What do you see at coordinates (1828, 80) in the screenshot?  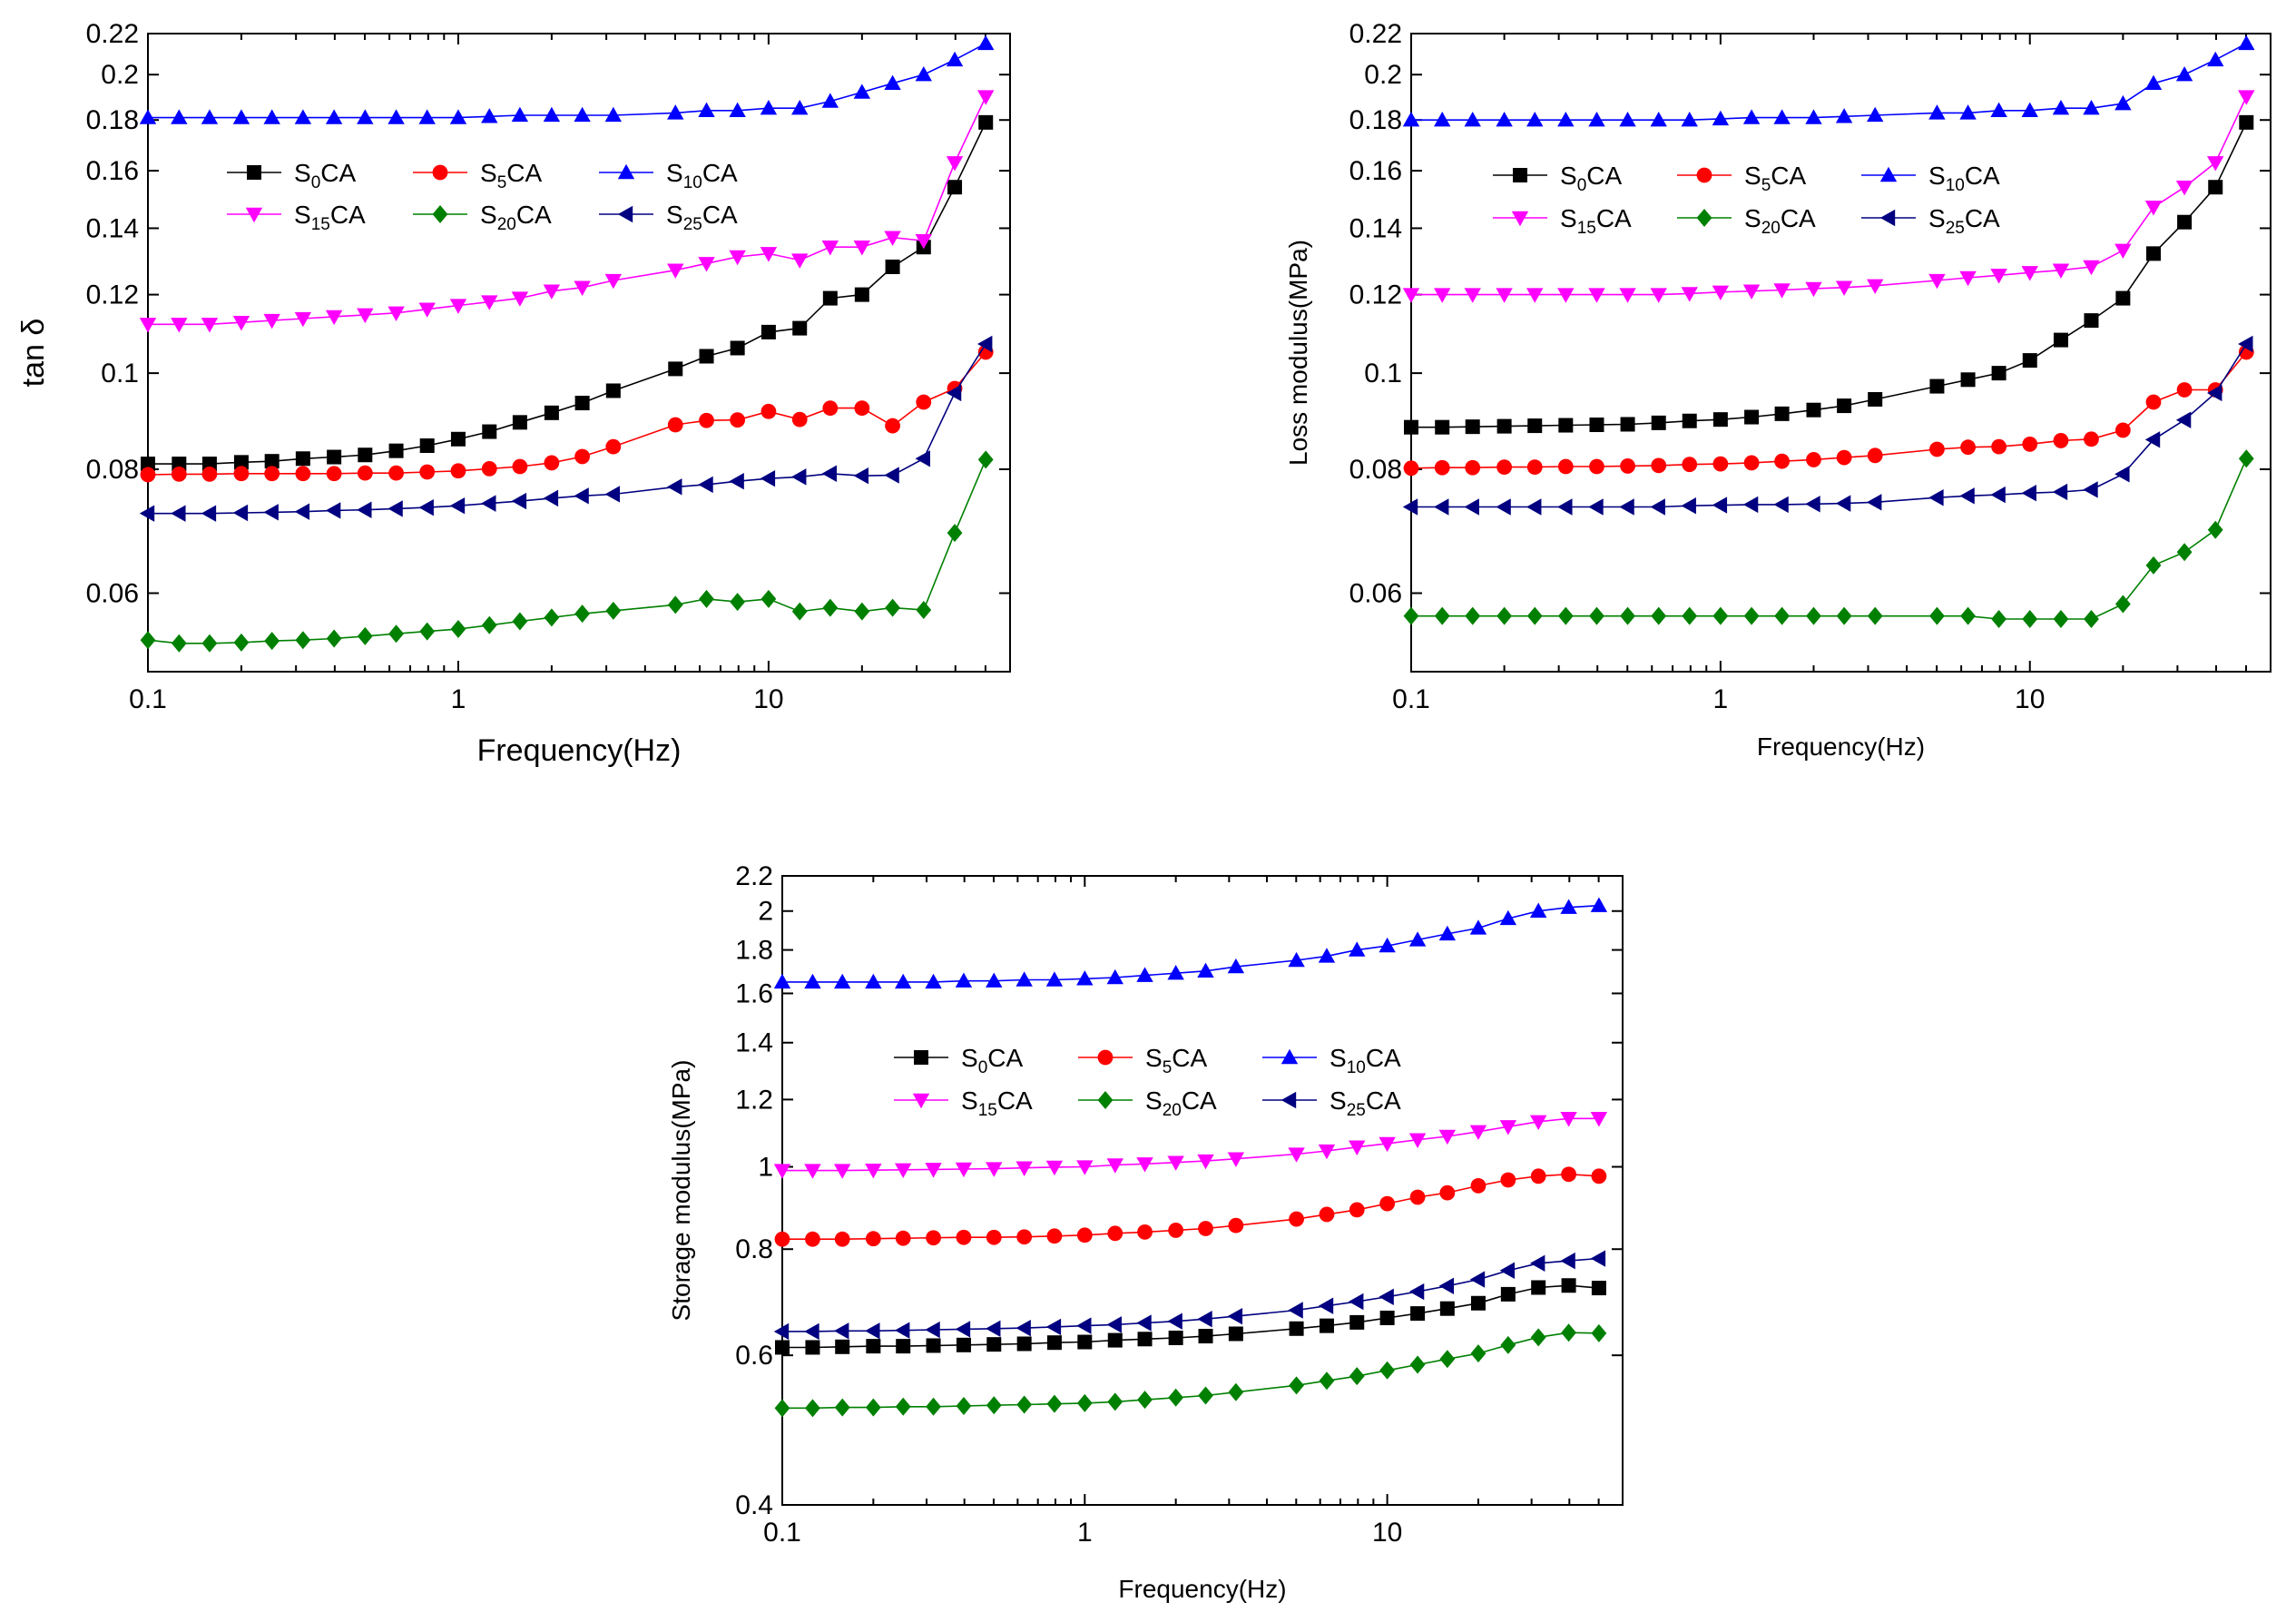 I see `series-S10CA` at bounding box center [1828, 80].